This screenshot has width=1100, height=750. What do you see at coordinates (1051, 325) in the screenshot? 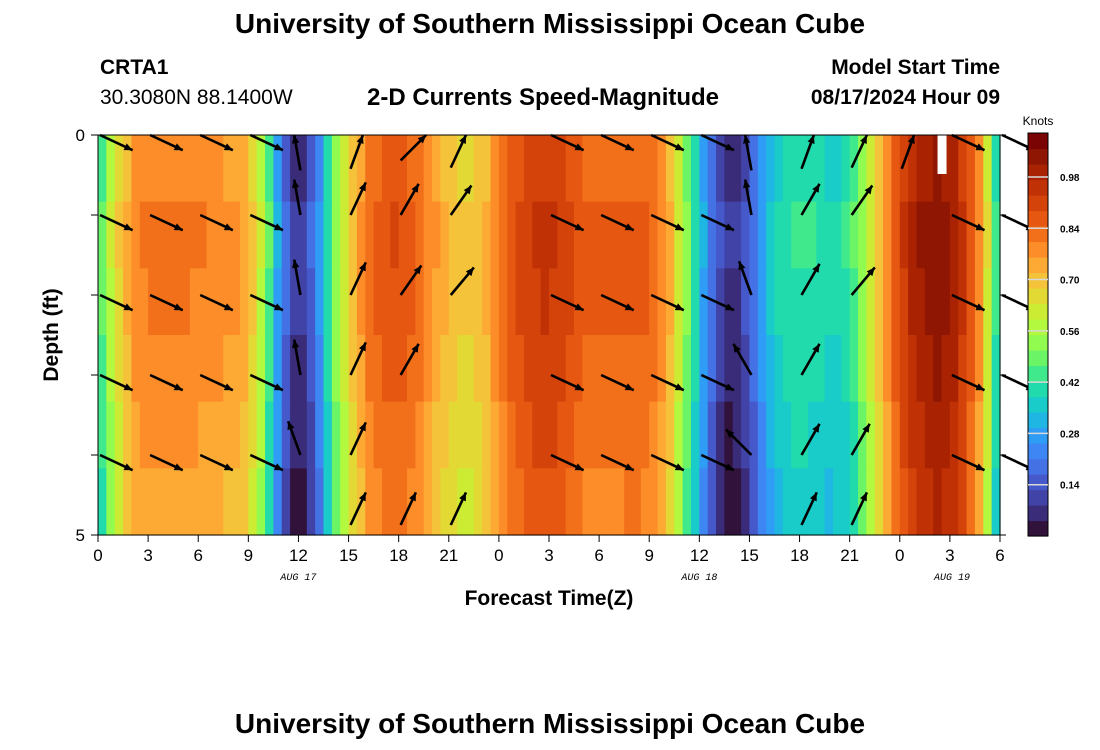
I see `colorbar-layer: 0.14 0.28 0.42 0.56 0.70 0.84 0.98 Knots` at bounding box center [1051, 325].